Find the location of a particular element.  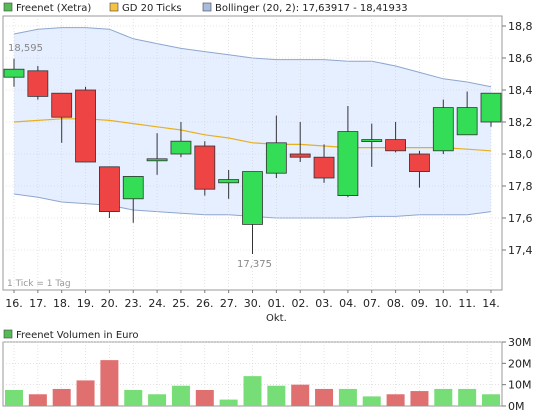

volume-y-tick-label: 0M is located at coordinates (516, 406).